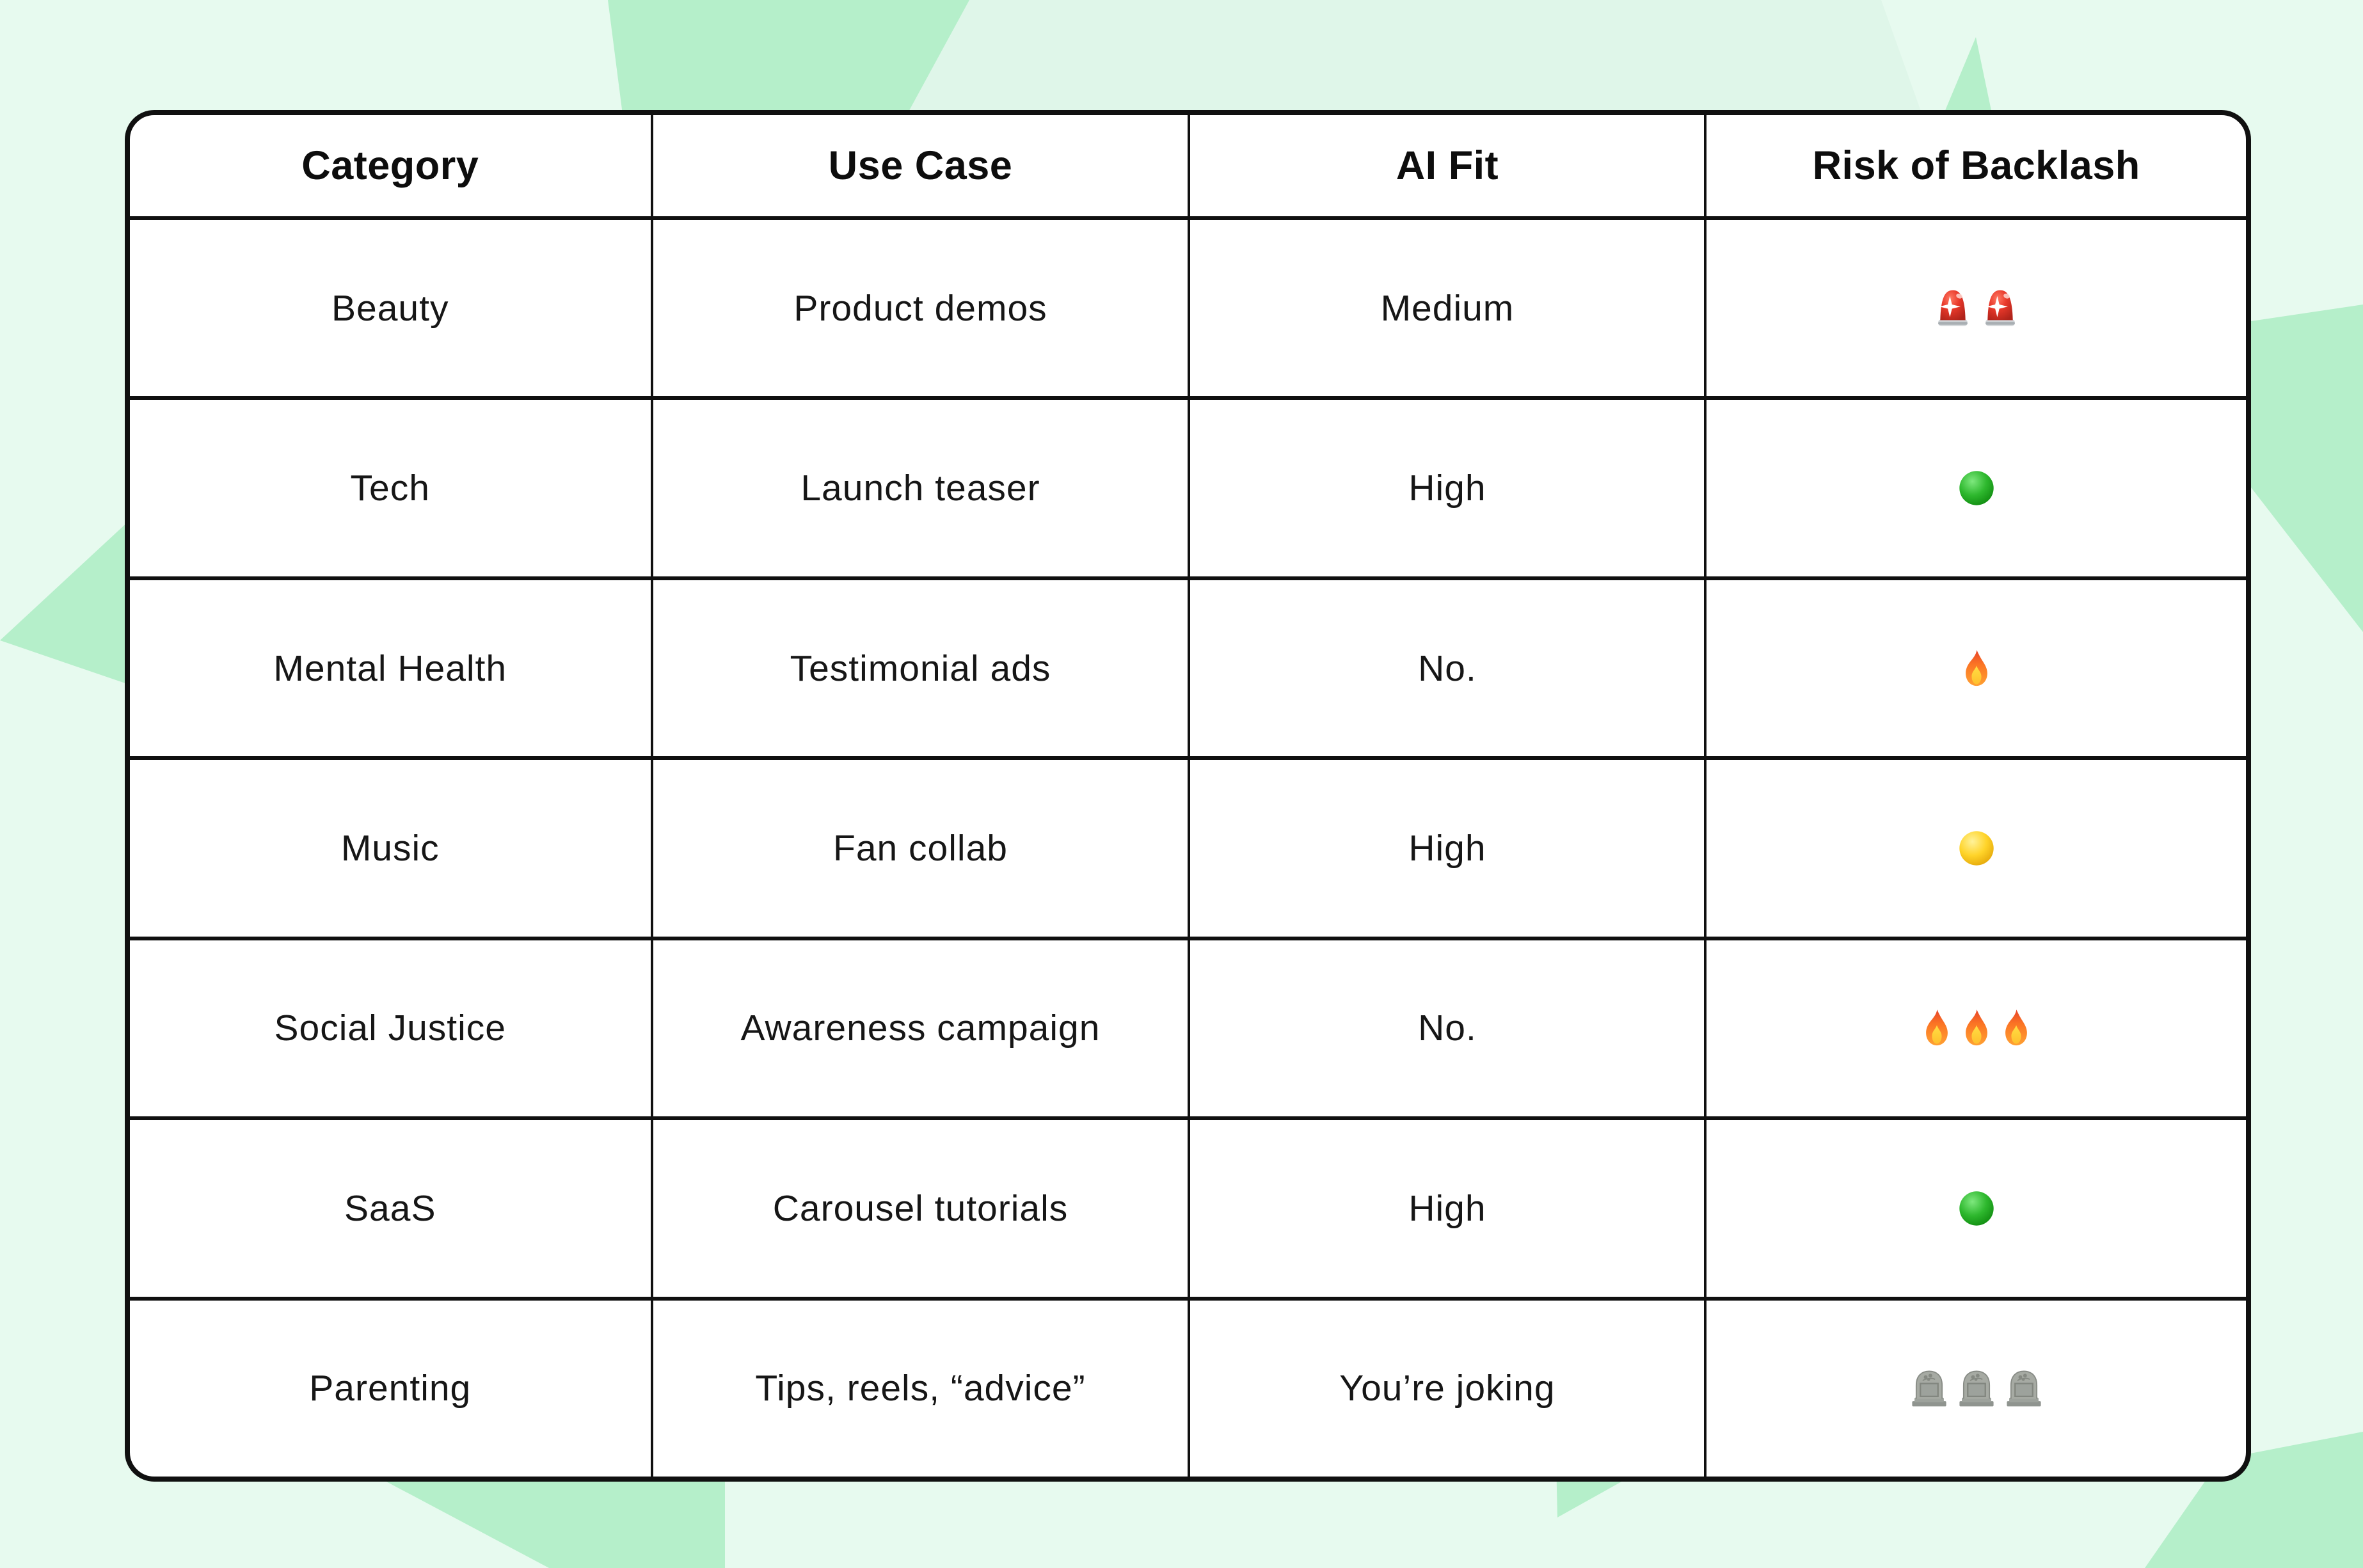 This screenshot has width=2363, height=1568. I want to click on background-bright-polygon-bottom-right, so click(2254, 1500).